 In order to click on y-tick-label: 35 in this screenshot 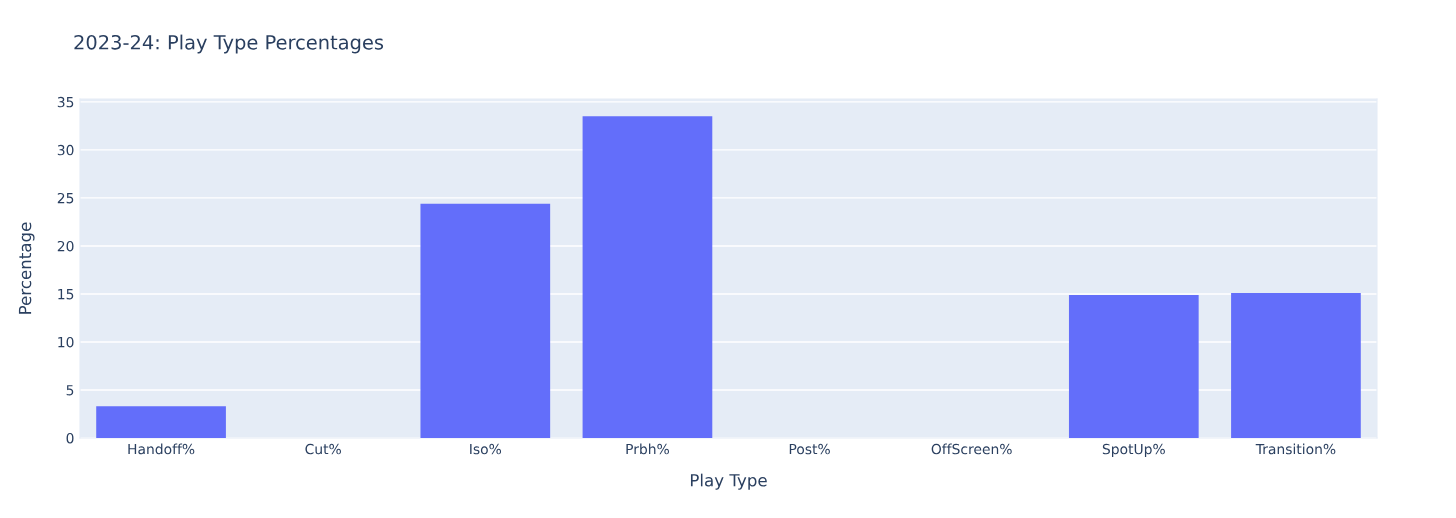, I will do `click(65, 102)`.